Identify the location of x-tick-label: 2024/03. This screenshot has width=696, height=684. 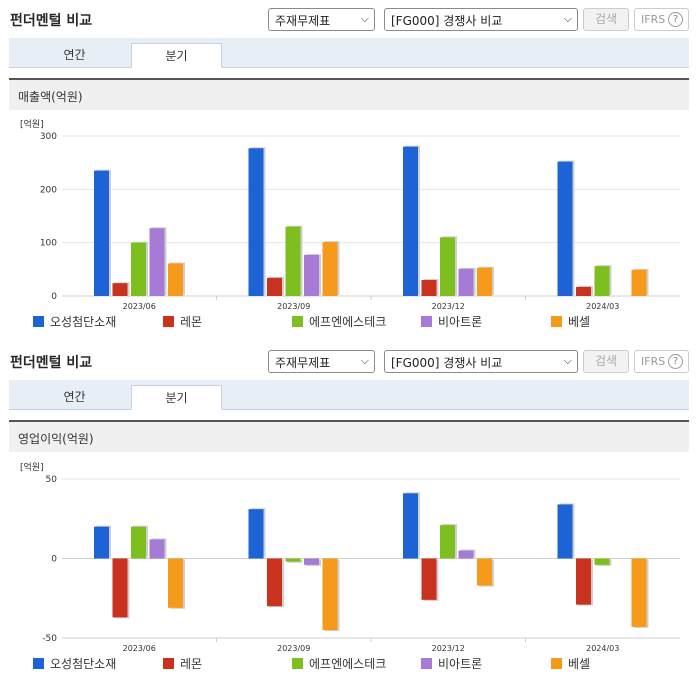
(602, 648).